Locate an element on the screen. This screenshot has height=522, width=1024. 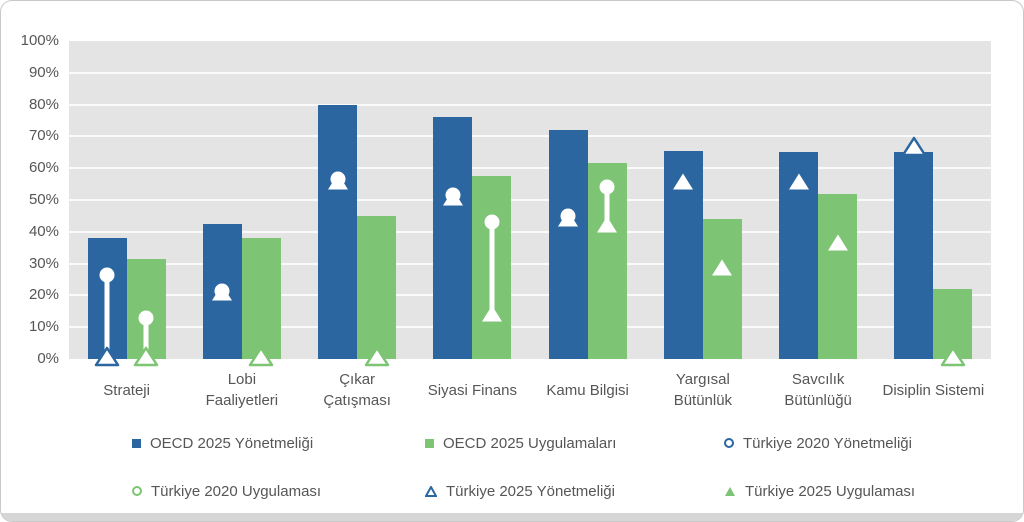
legend-label: Türkiye 2020 Uygulaması is located at coordinates (236, 491).